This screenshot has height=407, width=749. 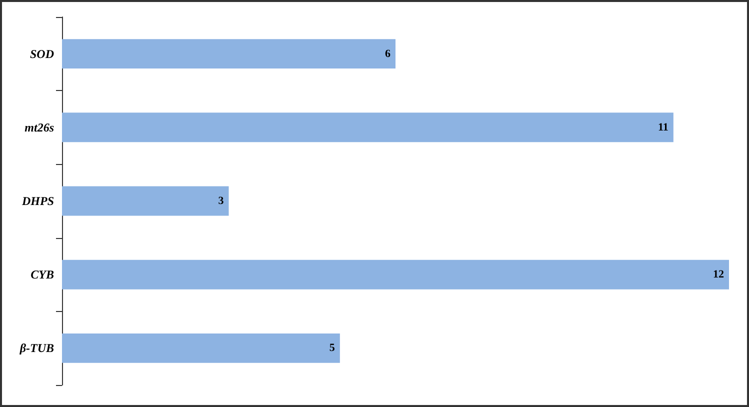 I want to click on y-tick-label: SOD, so click(x=42, y=53).